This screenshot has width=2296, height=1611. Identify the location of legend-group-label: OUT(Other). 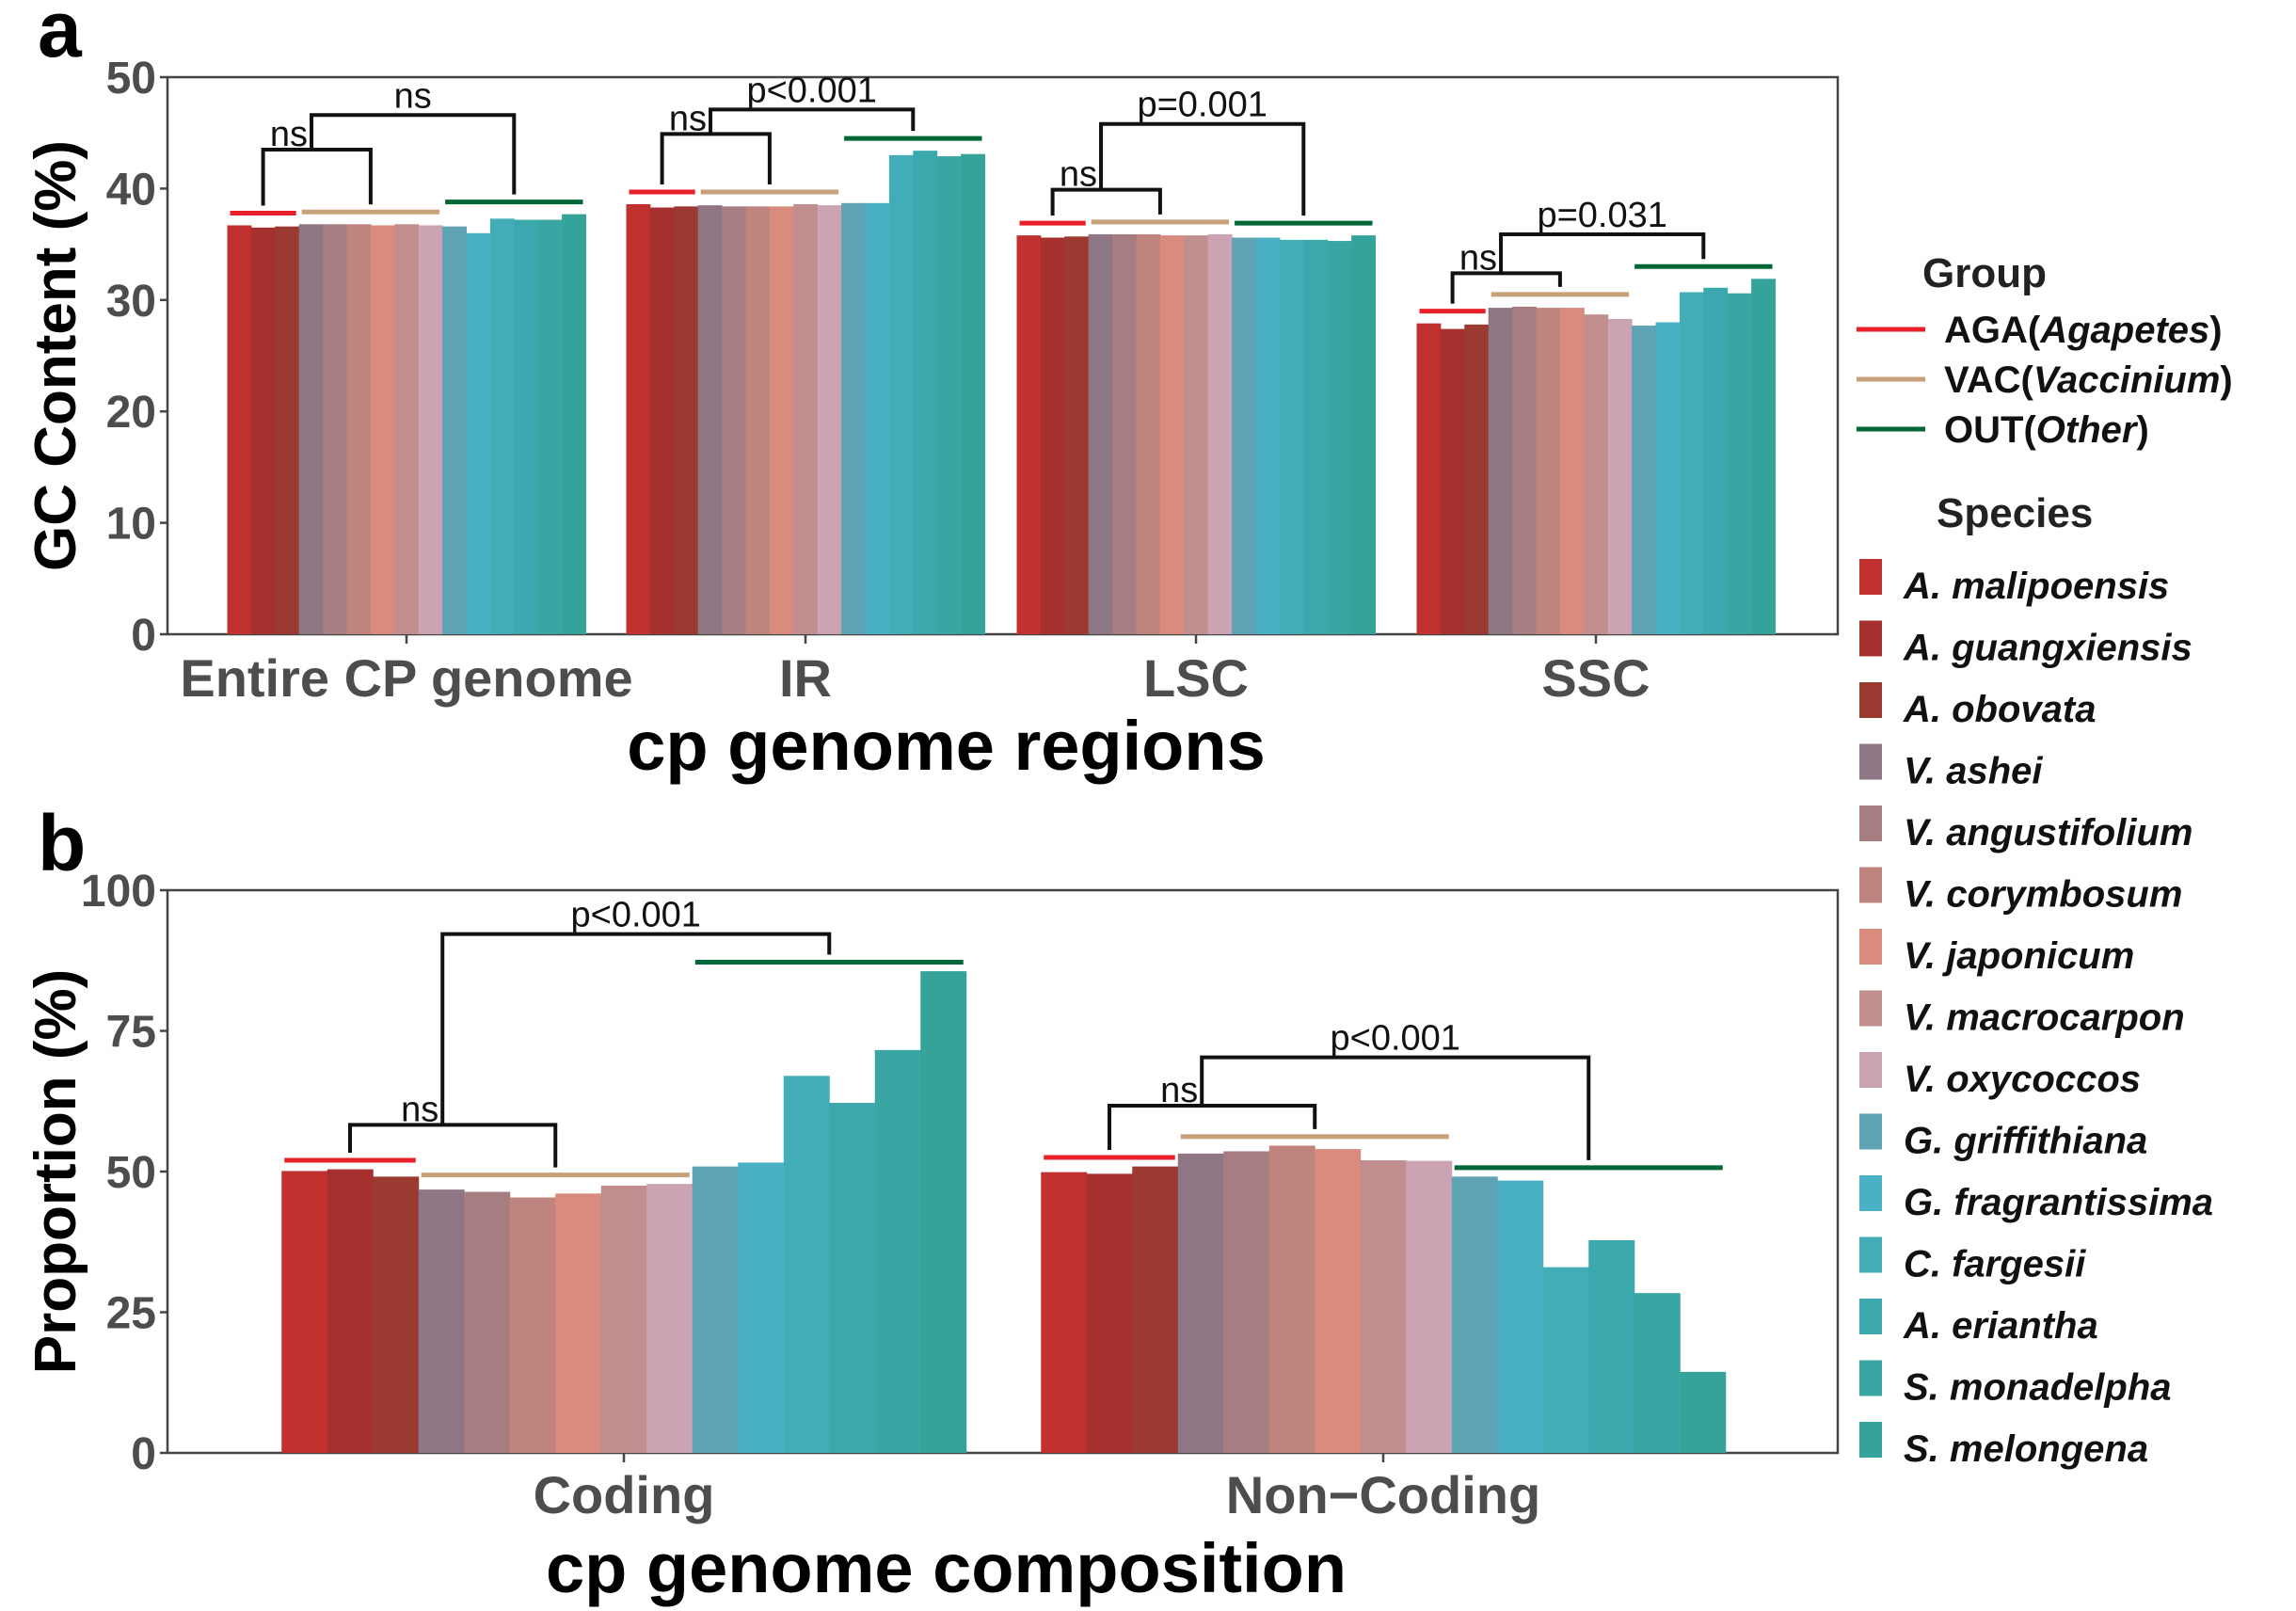
(2046, 430).